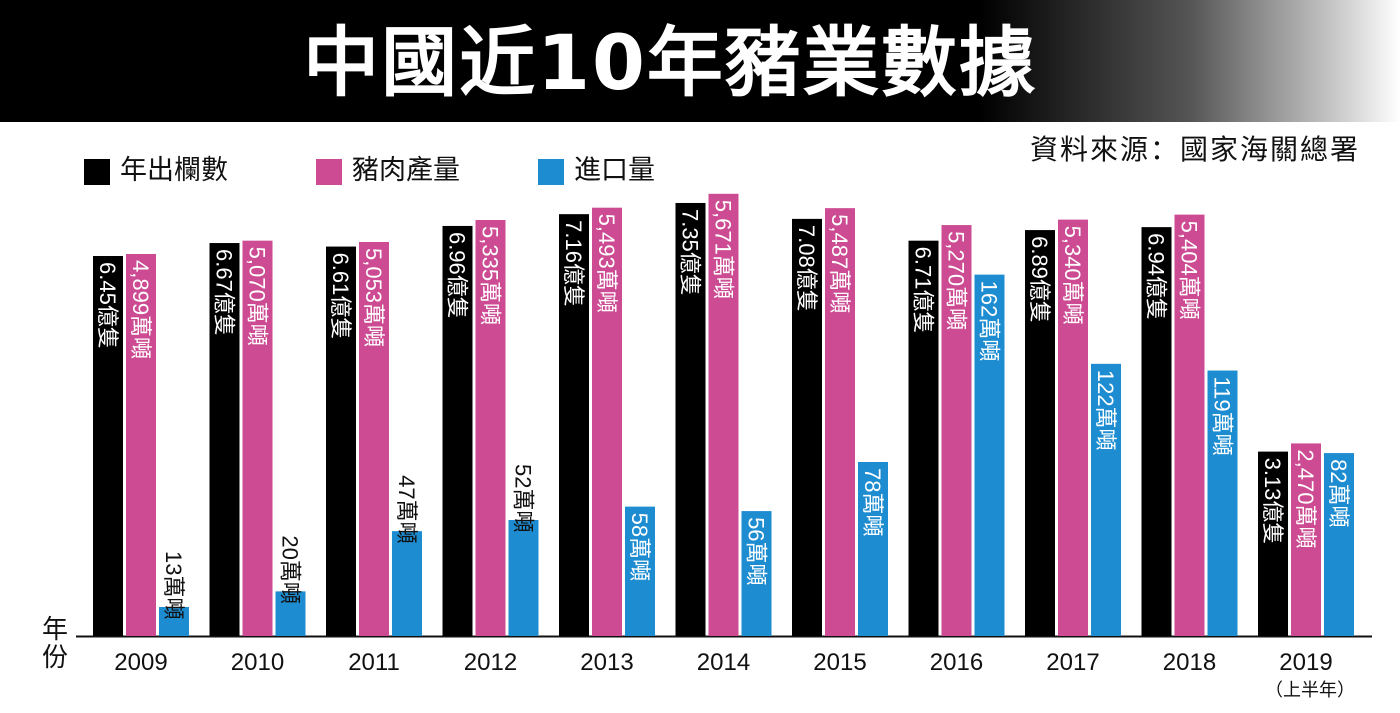 The image size is (1400, 713). Describe the element at coordinates (1310, 690) in the screenshot. I see `year-2019-note: （上半年）` at that location.